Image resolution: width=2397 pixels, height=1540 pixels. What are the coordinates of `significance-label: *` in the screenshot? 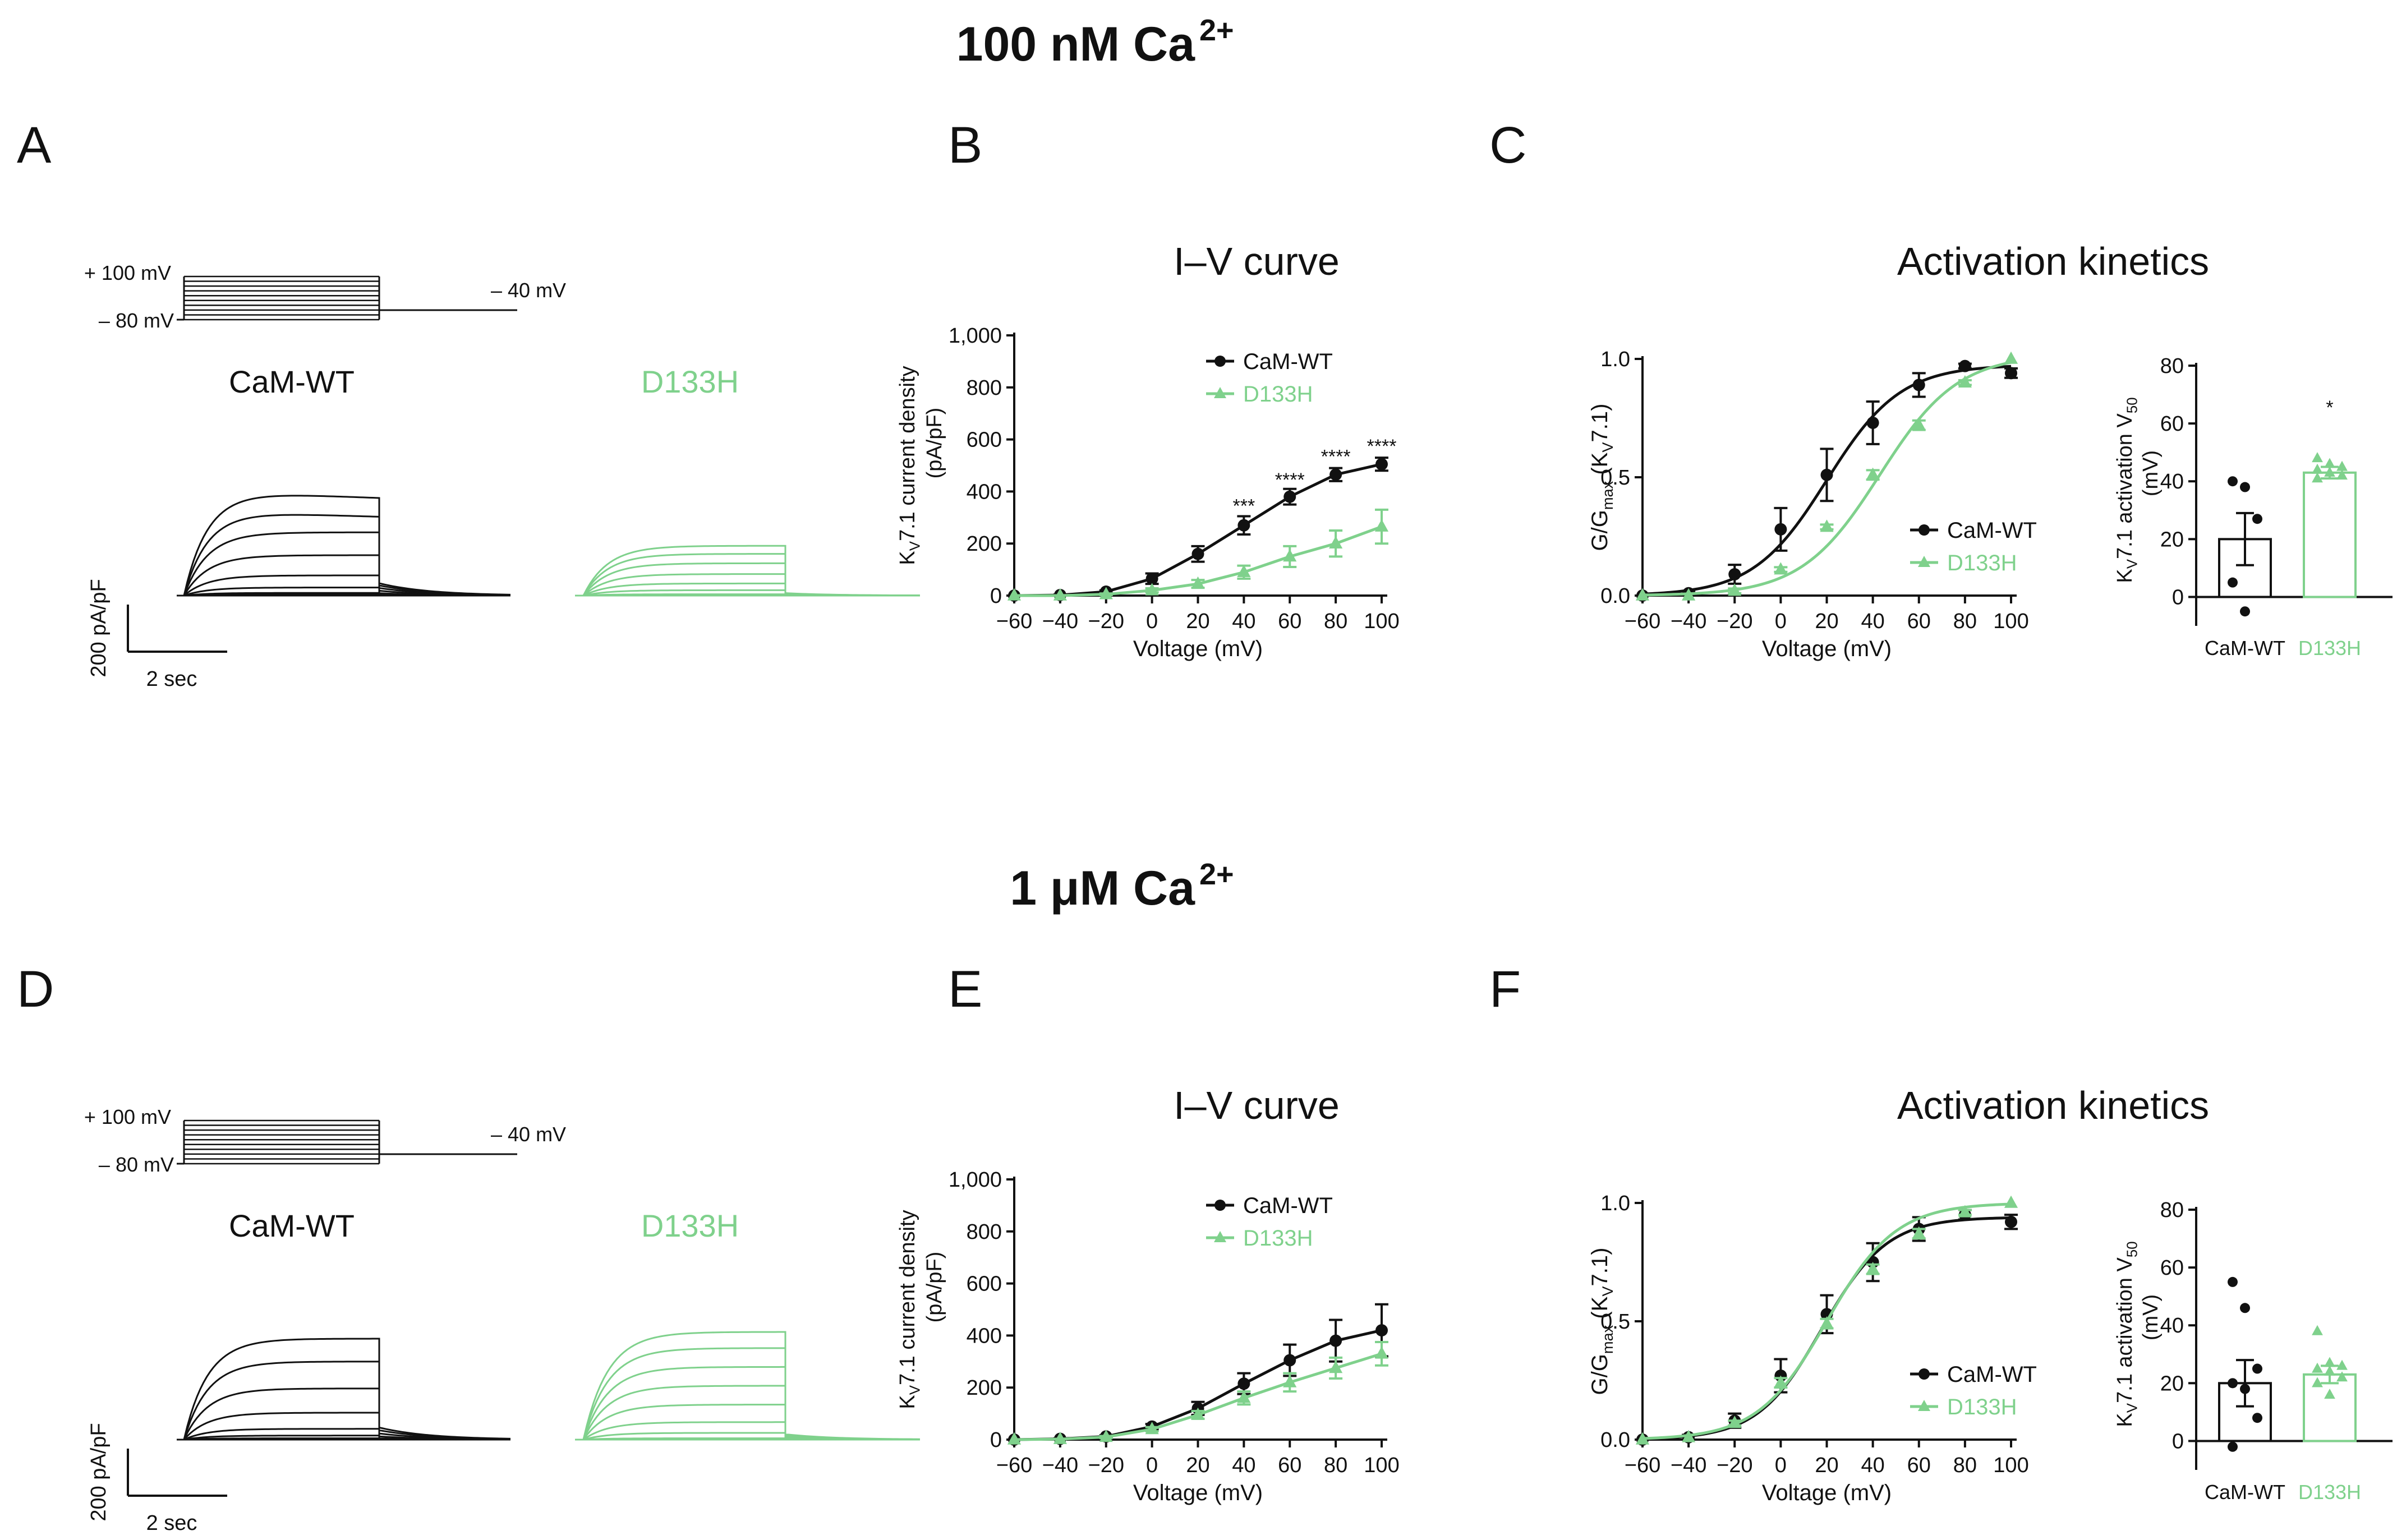 It's located at (2329, 408).